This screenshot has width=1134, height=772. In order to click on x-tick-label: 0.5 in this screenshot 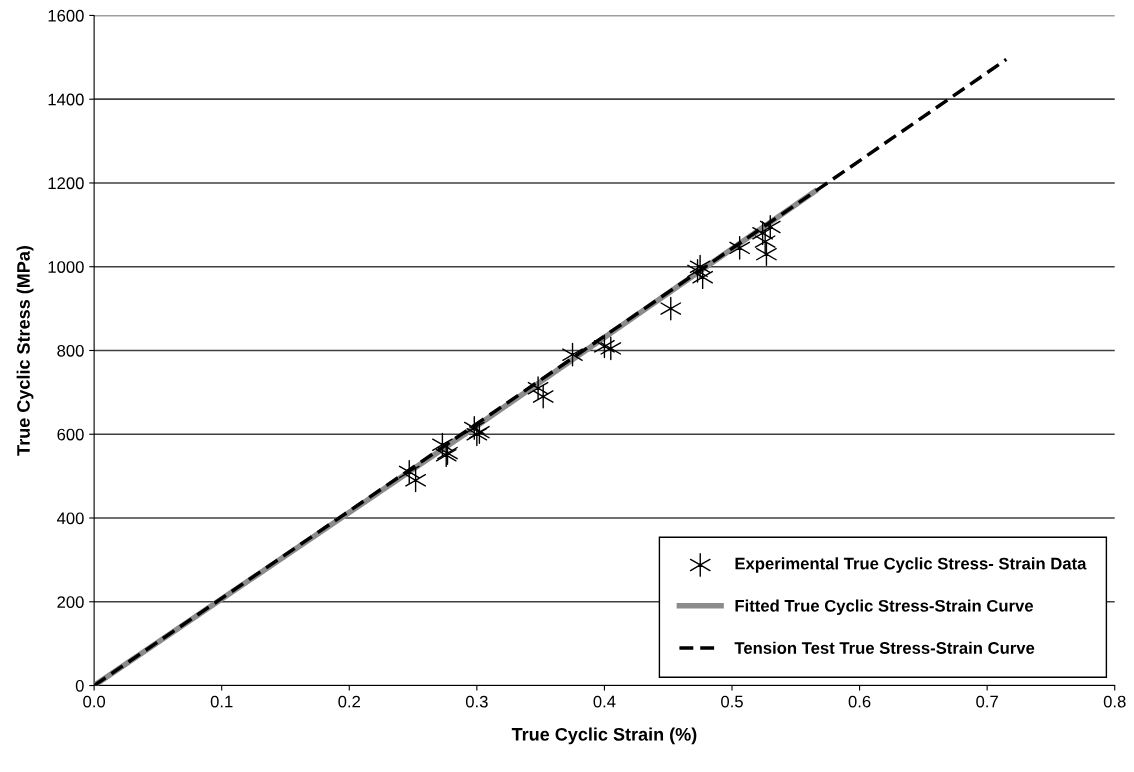, I will do `click(732, 701)`.